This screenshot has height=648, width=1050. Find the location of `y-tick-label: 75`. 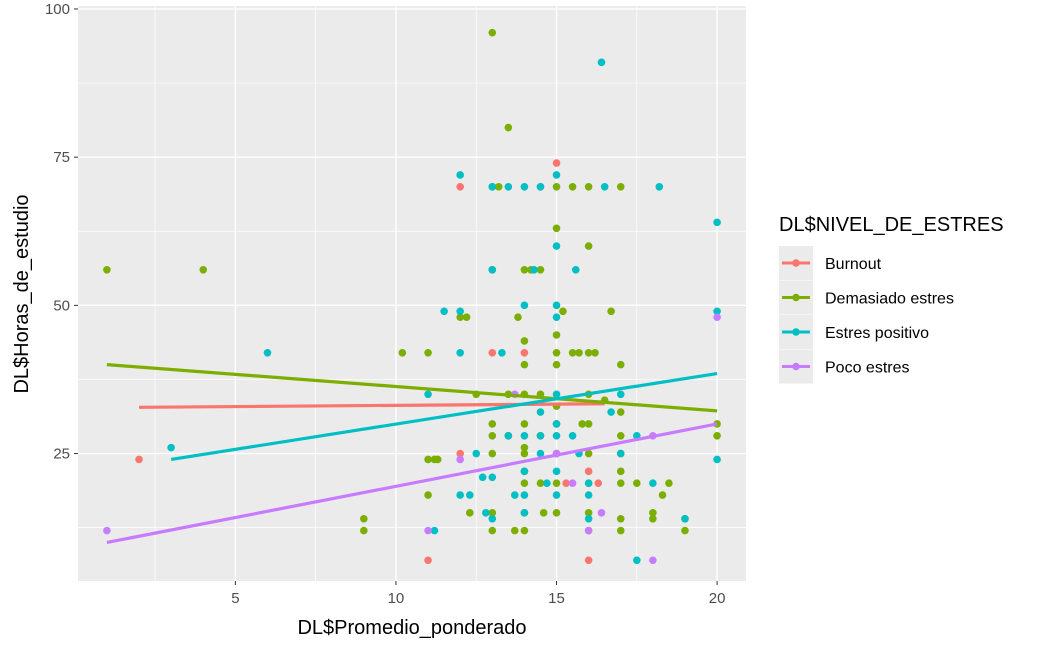

y-tick-label: 75 is located at coordinates (61, 157).